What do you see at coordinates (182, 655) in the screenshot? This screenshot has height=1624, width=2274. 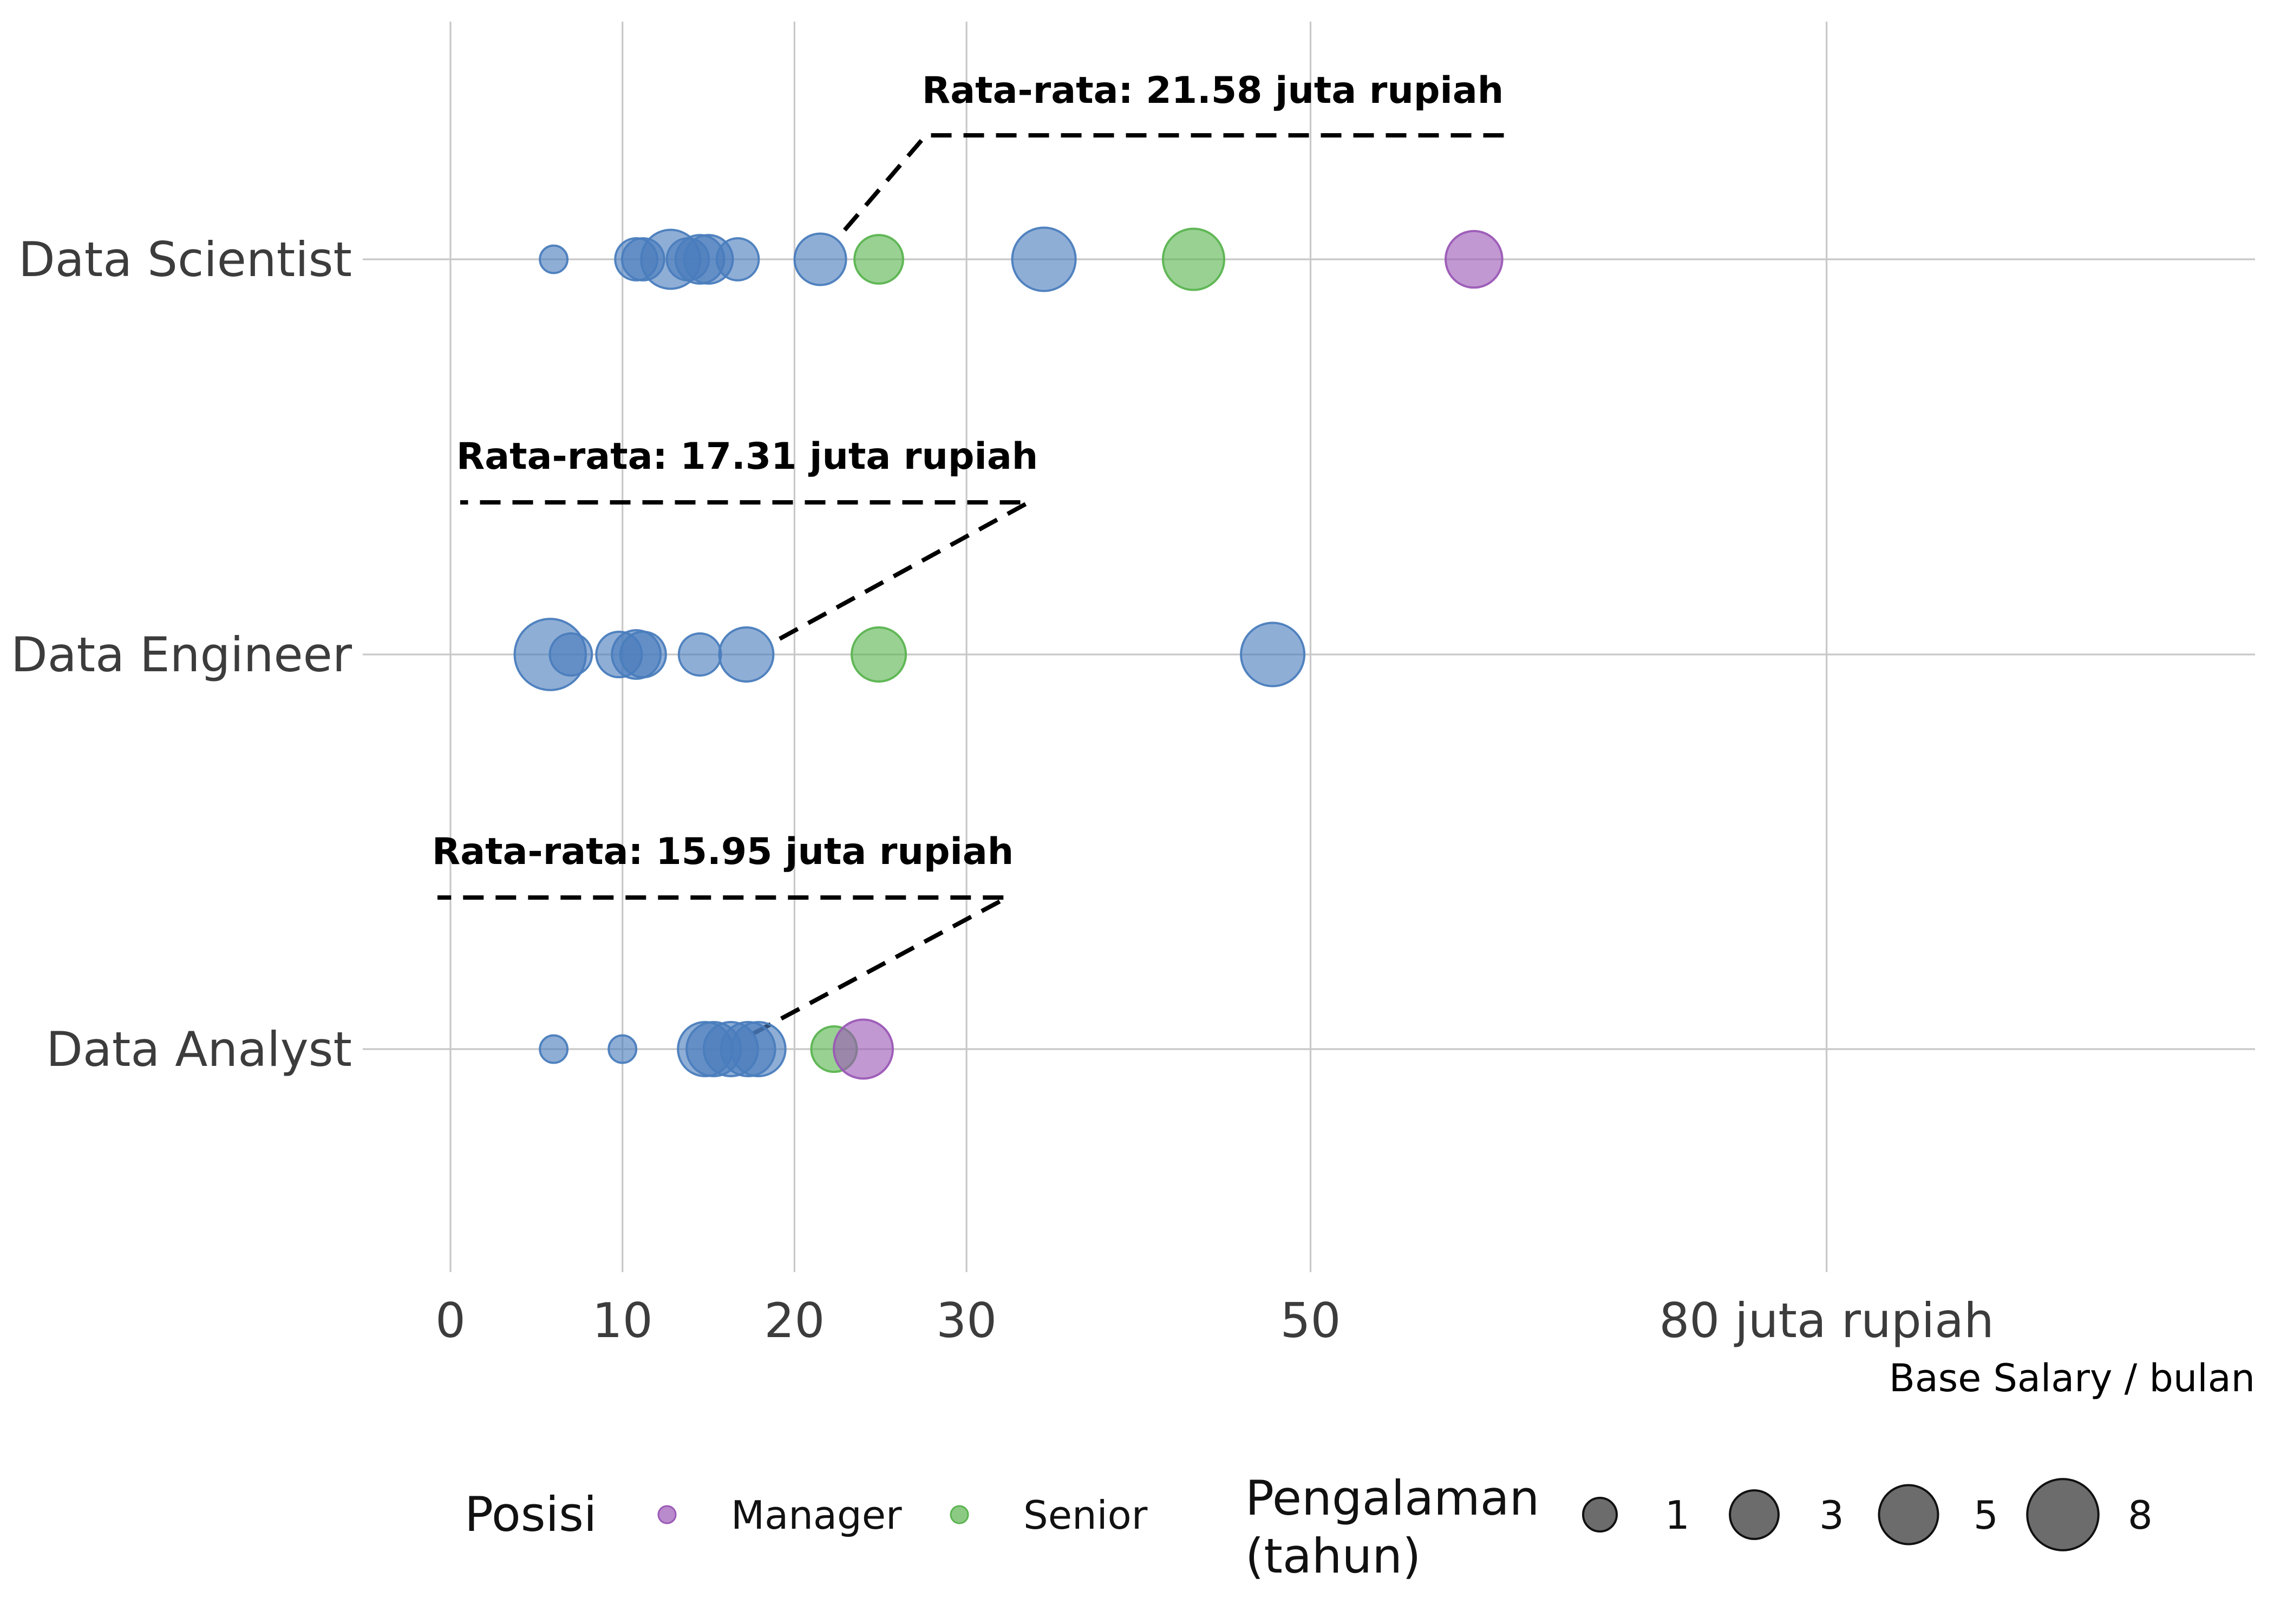 I see `category-label: Data Engineer` at bounding box center [182, 655].